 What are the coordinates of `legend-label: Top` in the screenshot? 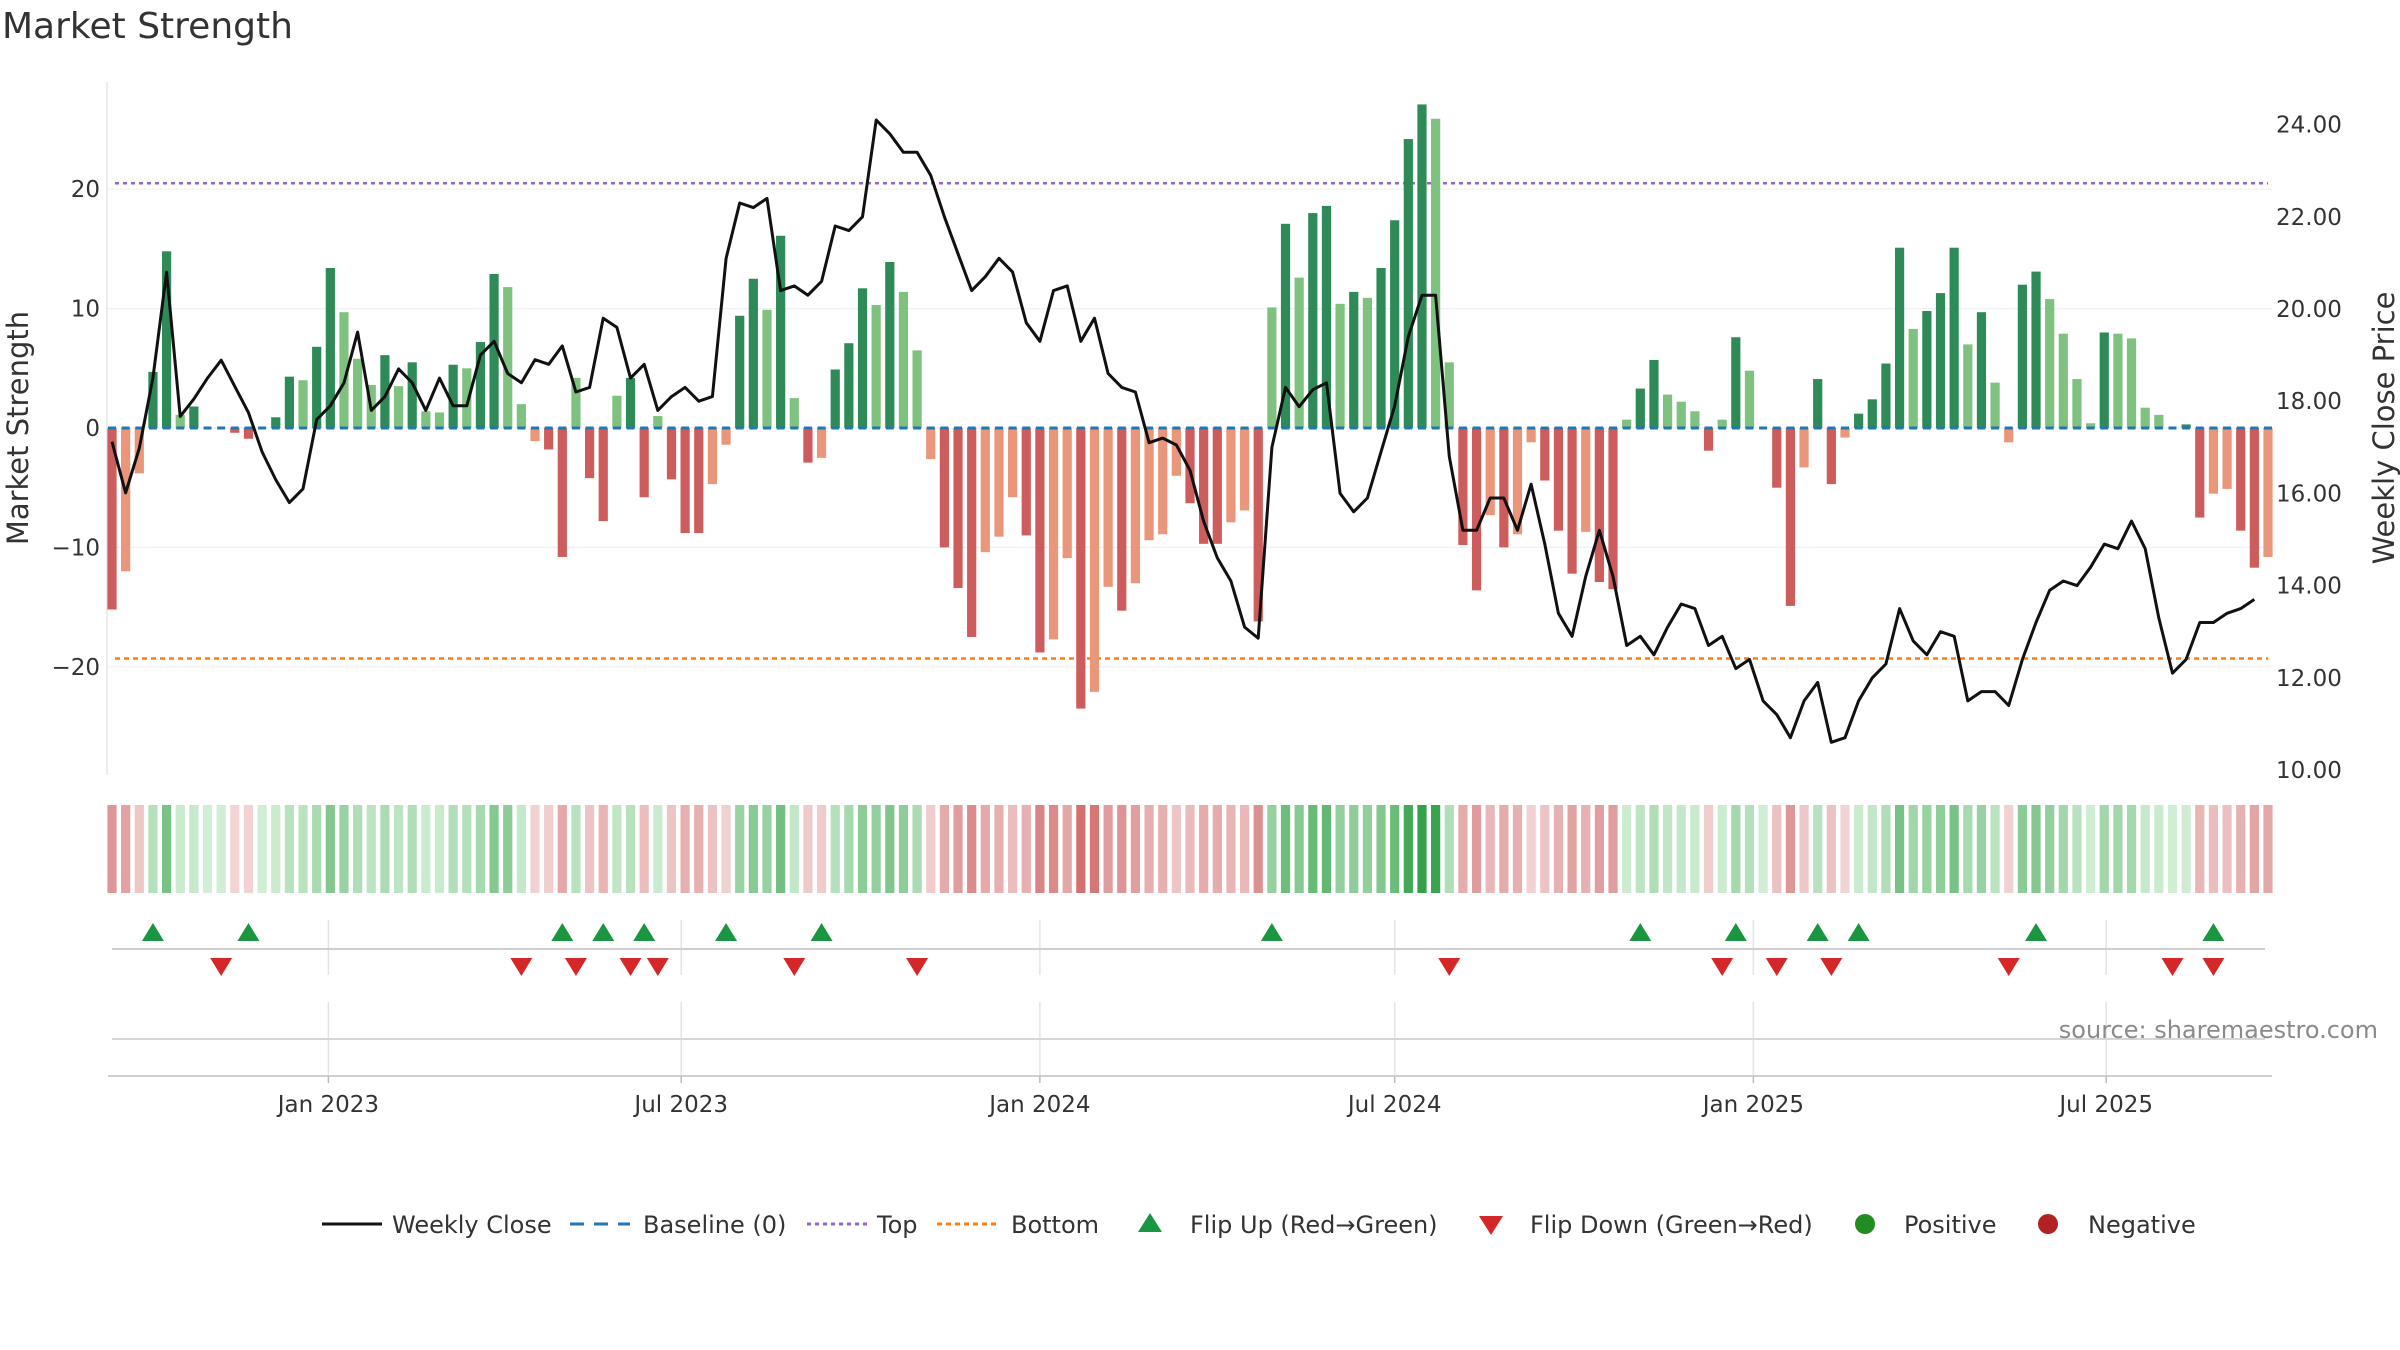 It's located at (897, 1225).